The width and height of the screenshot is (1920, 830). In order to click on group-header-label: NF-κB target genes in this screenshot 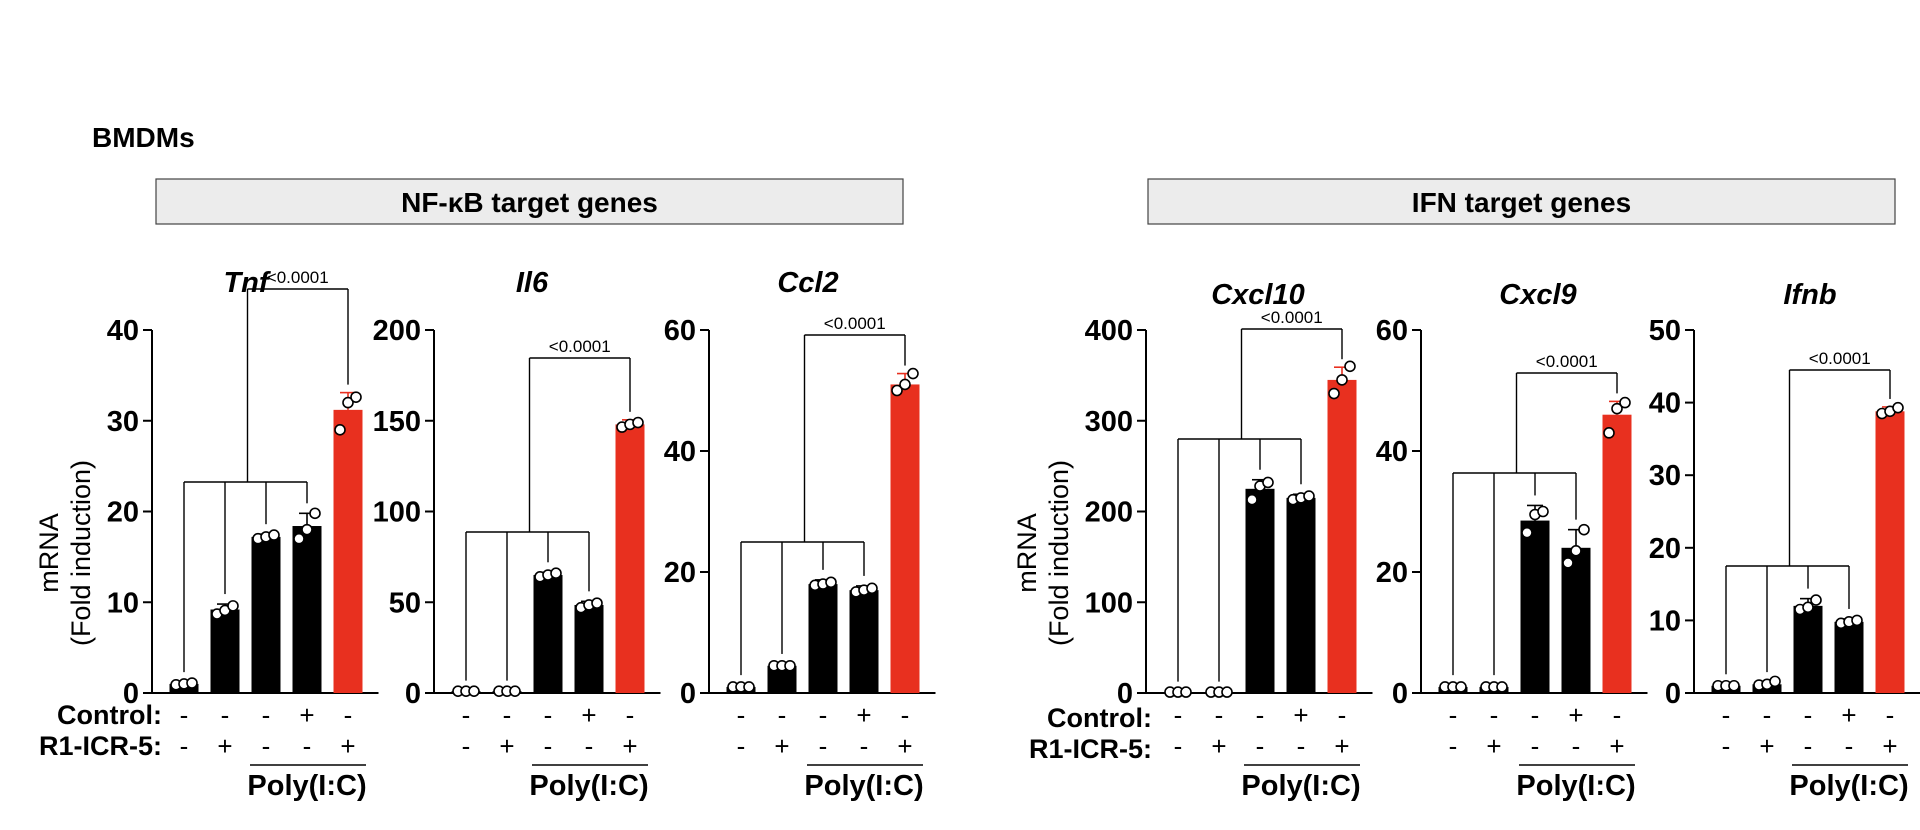, I will do `click(529, 202)`.